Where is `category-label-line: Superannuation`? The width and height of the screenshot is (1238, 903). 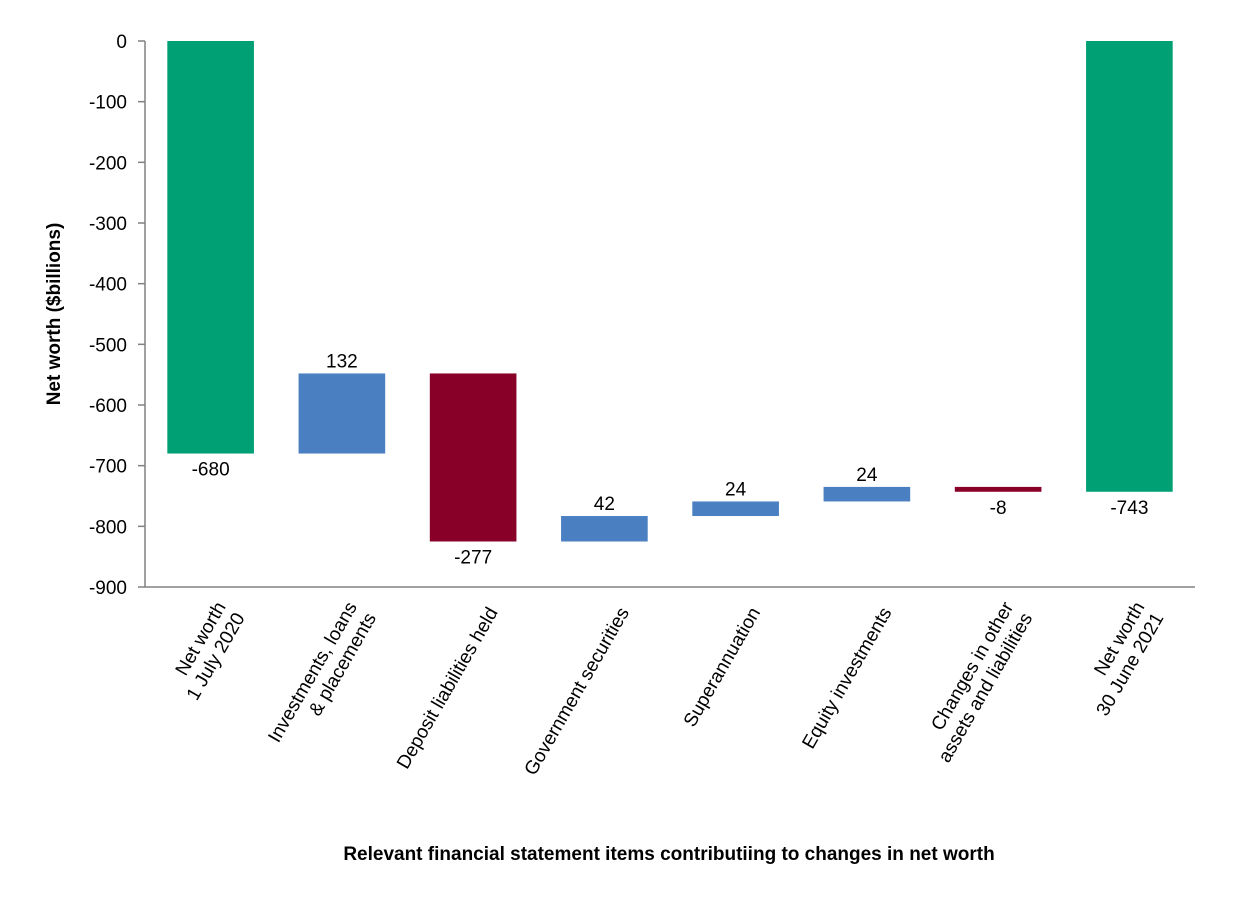
category-label-line: Superannuation is located at coordinates (722, 667).